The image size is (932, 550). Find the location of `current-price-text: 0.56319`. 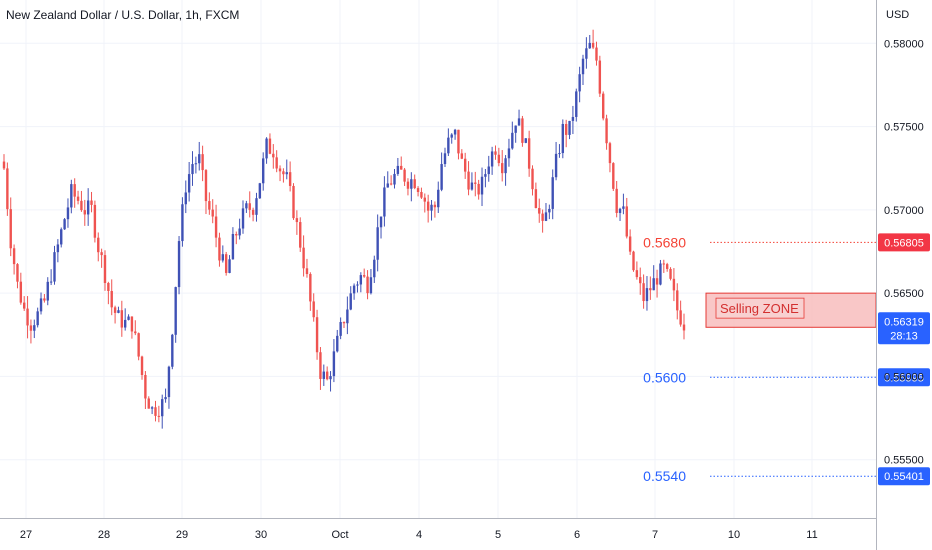

current-price-text: 0.56319 is located at coordinates (904, 322).